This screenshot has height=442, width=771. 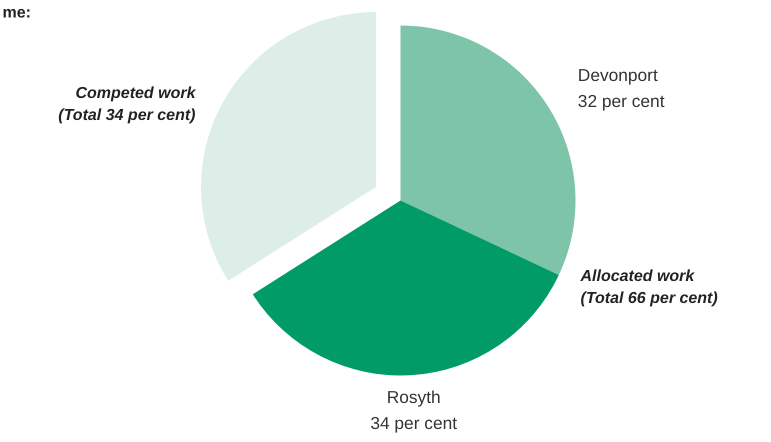 I want to click on text: Allocated work (Total 66 per cent), so click(x=649, y=288).